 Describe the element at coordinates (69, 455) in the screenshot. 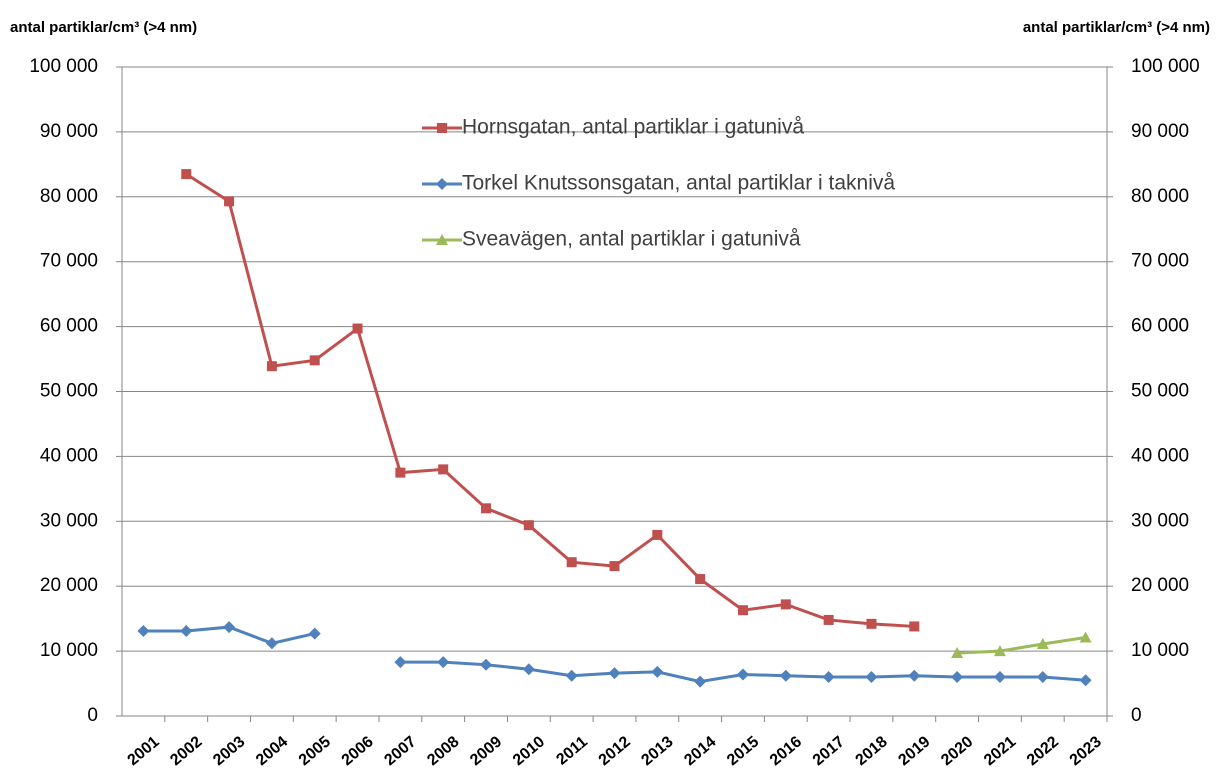

I see `y-tick-label: 40 000` at that location.